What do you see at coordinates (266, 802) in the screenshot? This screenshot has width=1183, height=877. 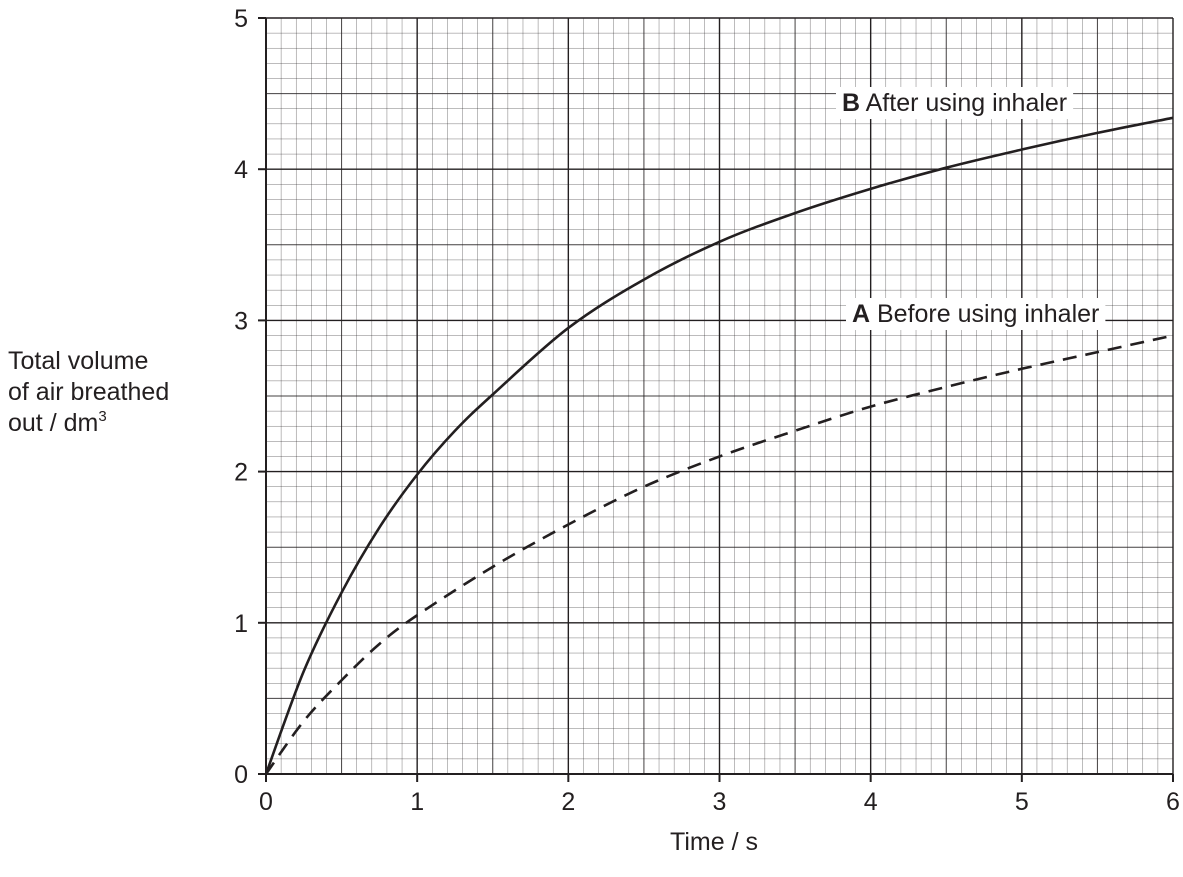 I see `x-tick-label: 0` at bounding box center [266, 802].